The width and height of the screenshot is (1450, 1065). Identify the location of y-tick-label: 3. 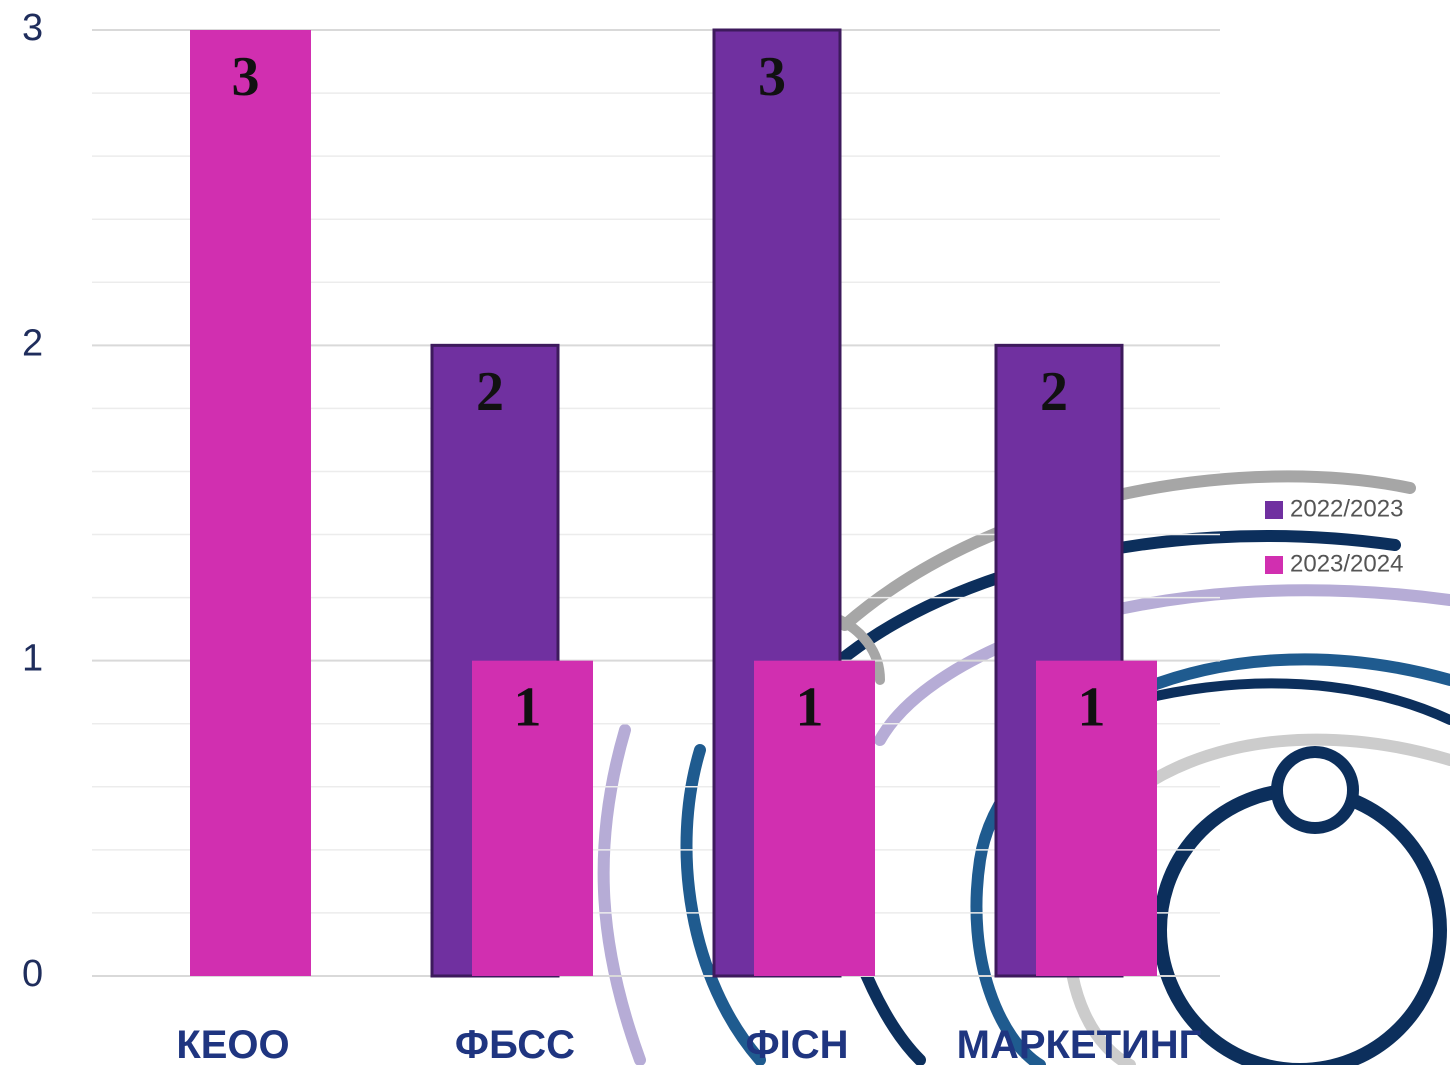
(32, 28).